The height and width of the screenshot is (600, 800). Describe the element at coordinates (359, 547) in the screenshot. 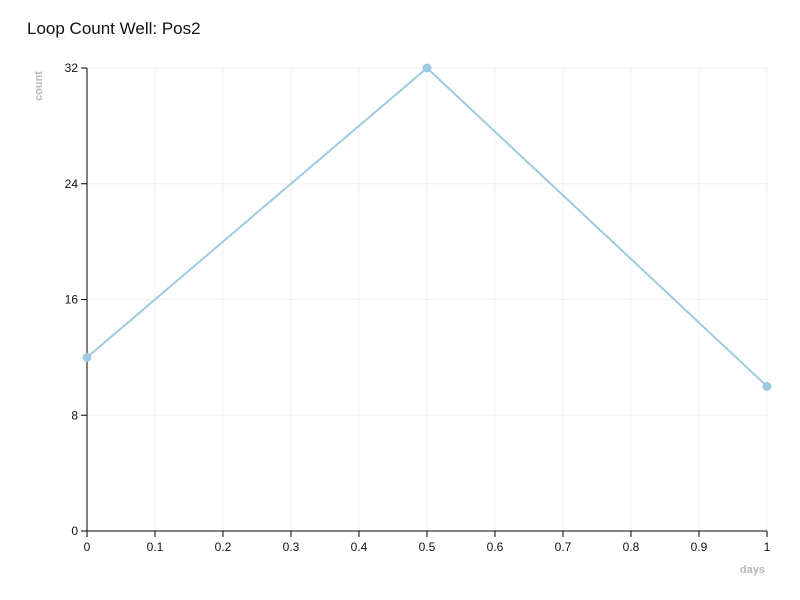

I see `x-tick-label: 0.4` at that location.